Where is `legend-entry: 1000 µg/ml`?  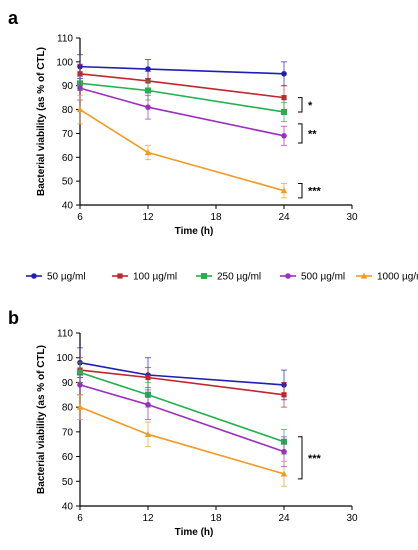 legend-entry: 1000 µg/ml is located at coordinates (387, 277).